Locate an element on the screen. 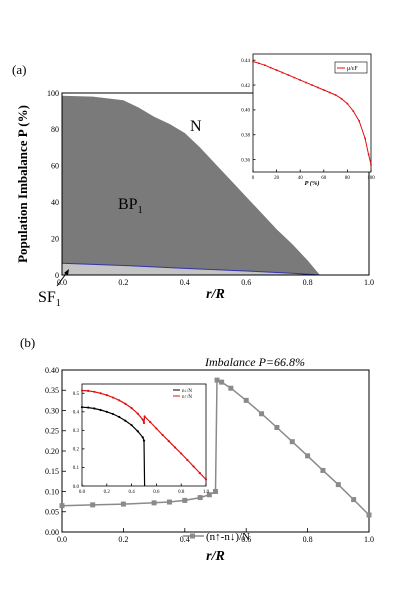  chart-b-y-tick-label: 0.05 is located at coordinates (52, 512).